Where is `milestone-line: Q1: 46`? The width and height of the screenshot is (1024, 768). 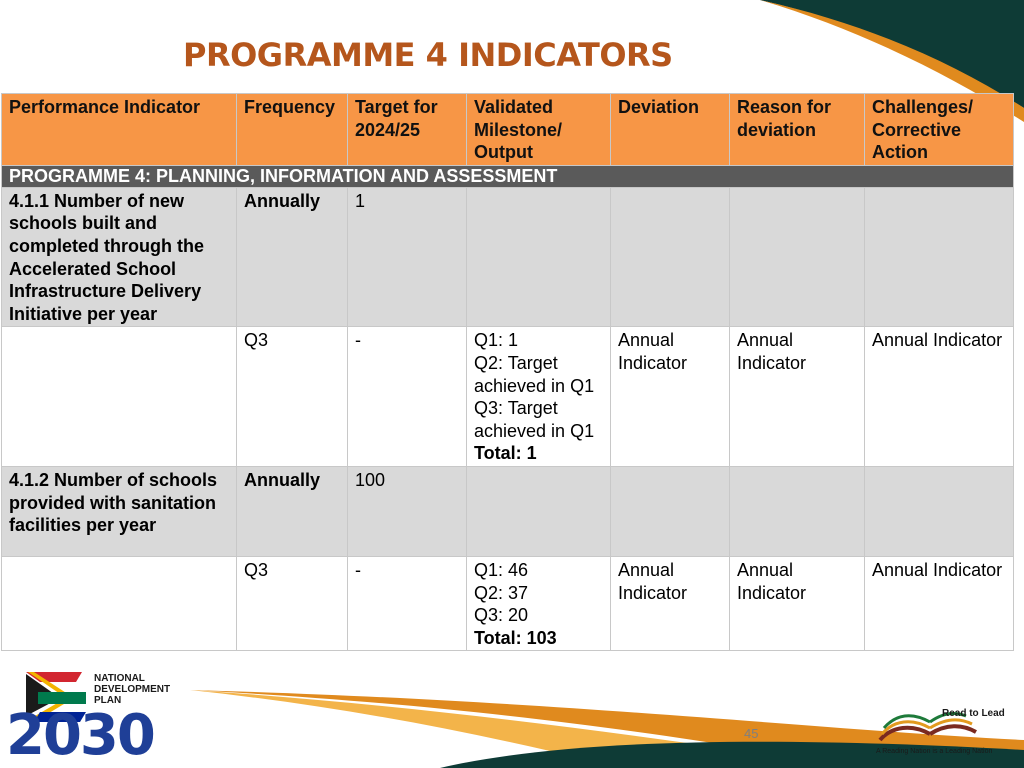 milestone-line: Q1: 46 is located at coordinates (501, 569).